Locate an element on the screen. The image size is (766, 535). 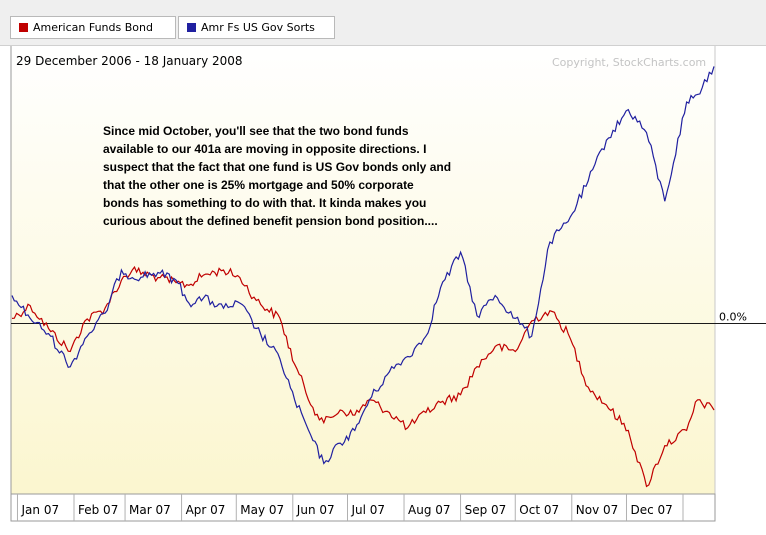
legend-tab-american-funds-bond: American Funds Bond is located at coordinates (93, 27).